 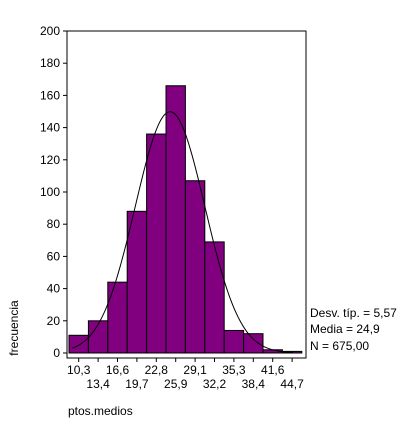 What do you see at coordinates (50, 95) in the screenshot?
I see `y-tick-label: 160` at bounding box center [50, 95].